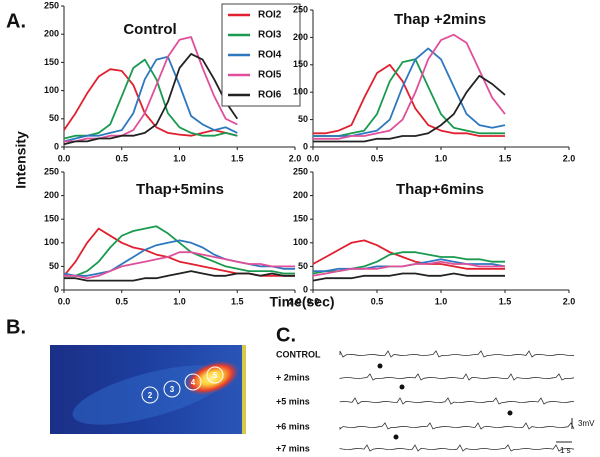  Describe the element at coordinates (293, 377) in the screenshot. I see `trace-label: + 2mins` at that location.